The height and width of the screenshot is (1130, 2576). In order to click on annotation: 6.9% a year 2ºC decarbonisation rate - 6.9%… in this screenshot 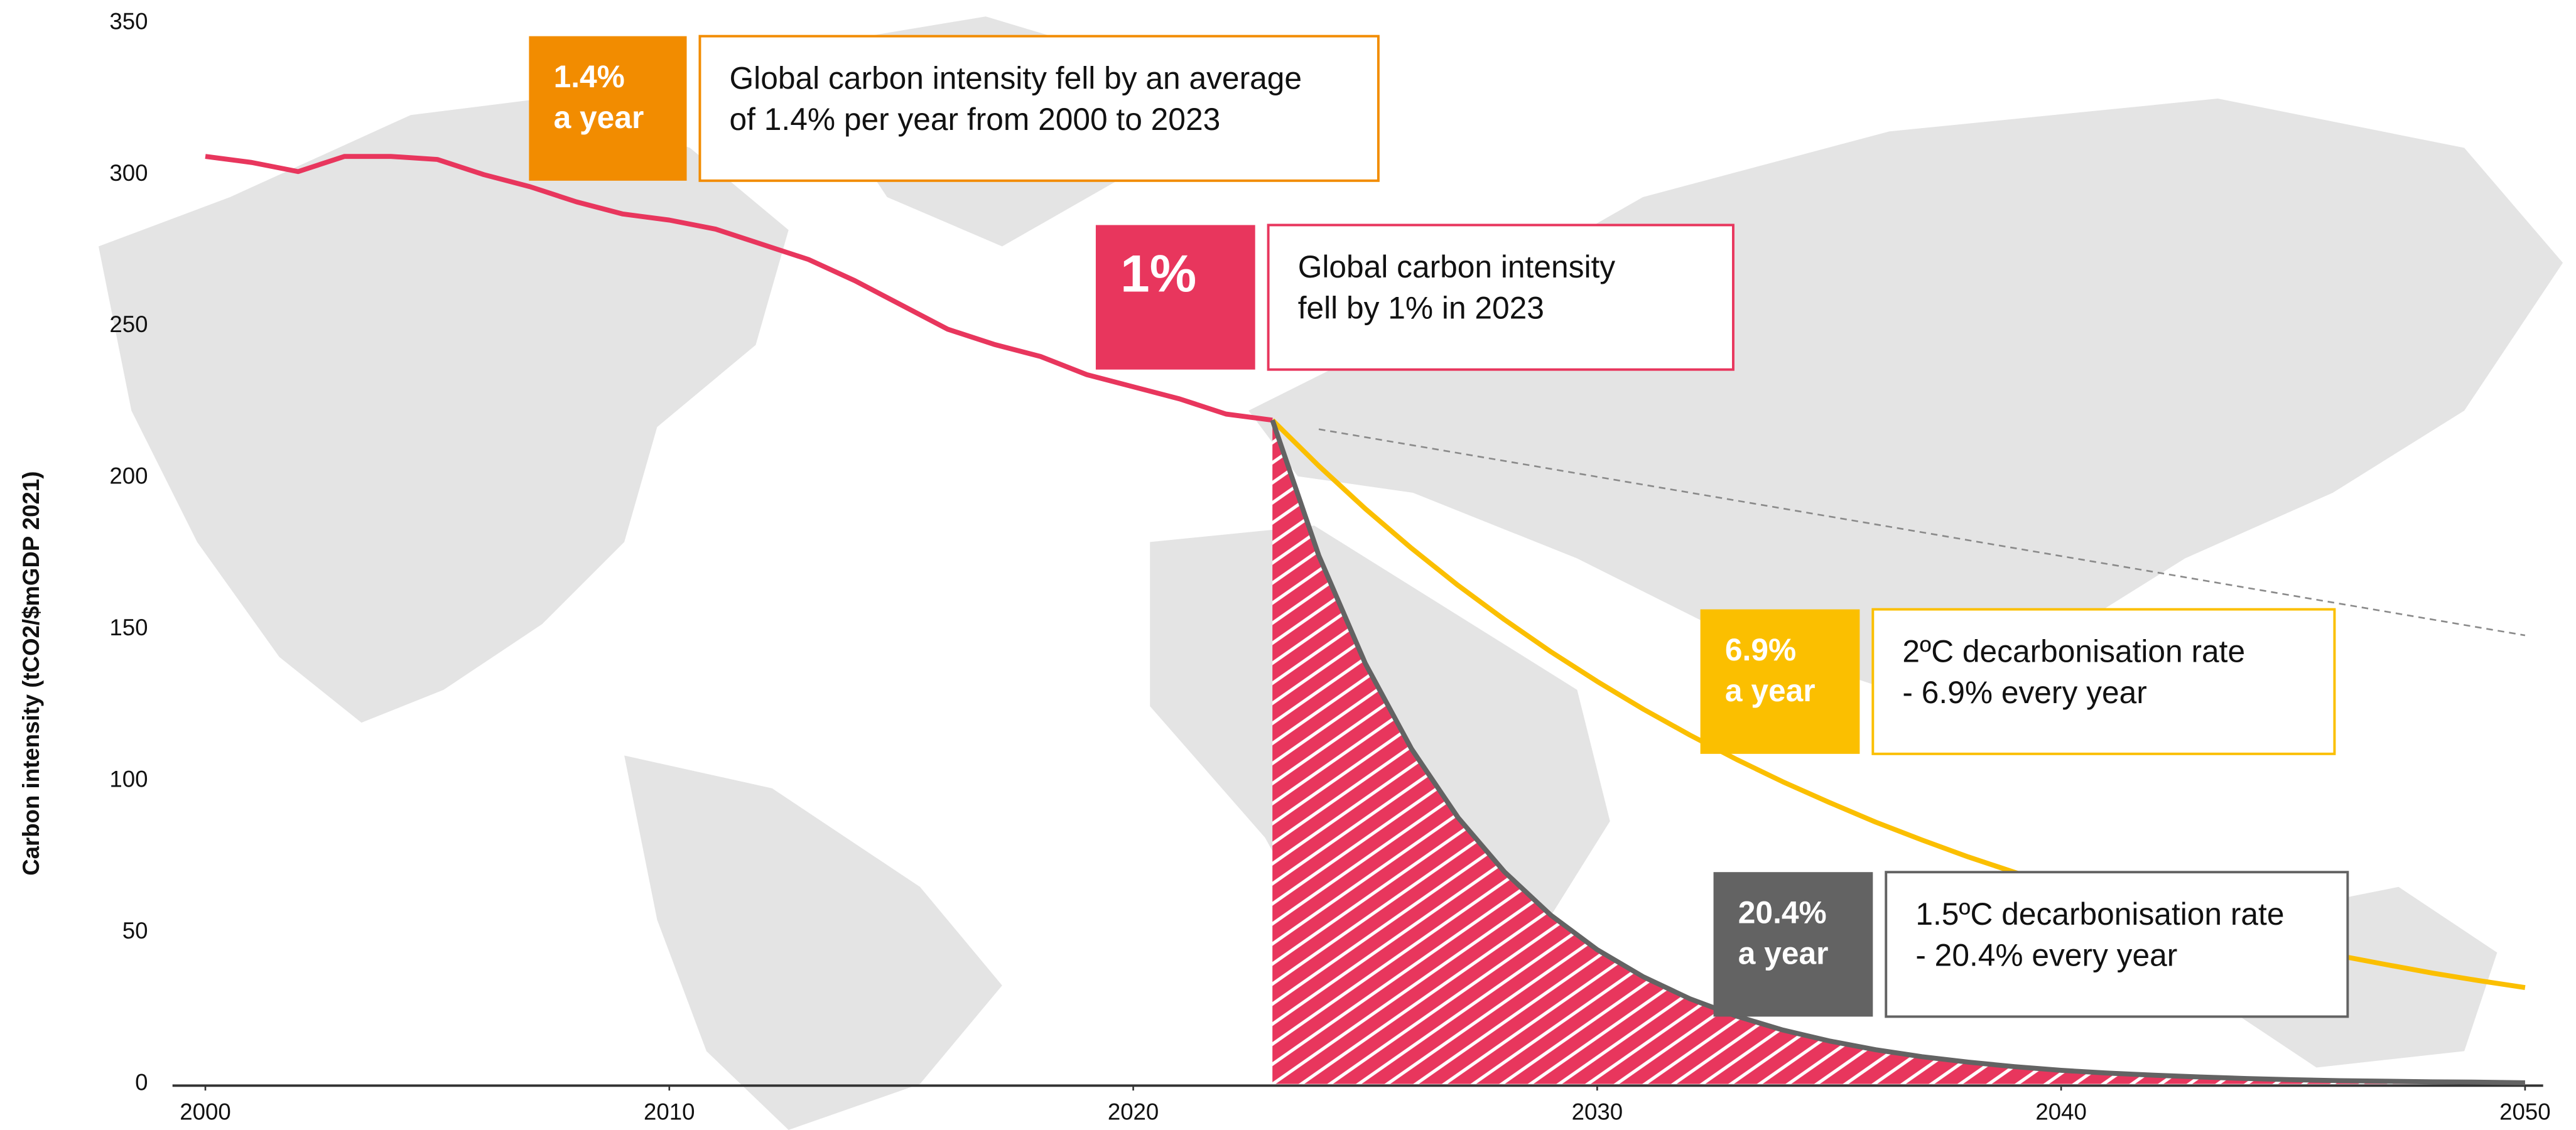, I will do `click(2018, 682)`.